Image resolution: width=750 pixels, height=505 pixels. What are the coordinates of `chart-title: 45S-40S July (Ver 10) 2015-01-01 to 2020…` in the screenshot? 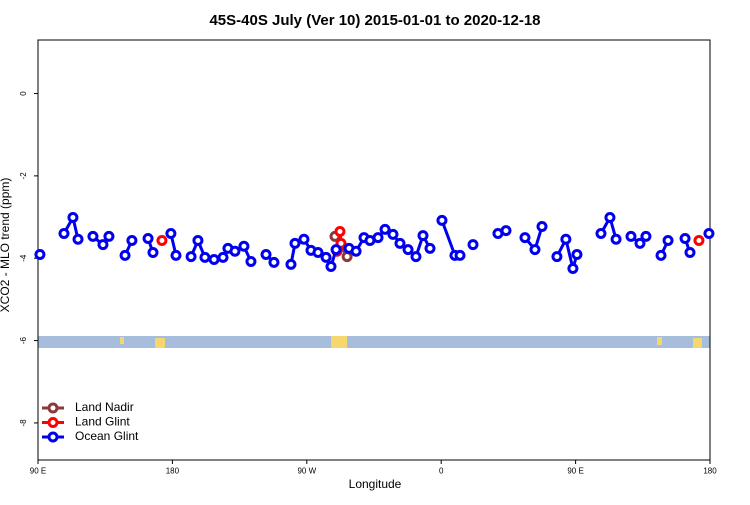 It's located at (374, 20).